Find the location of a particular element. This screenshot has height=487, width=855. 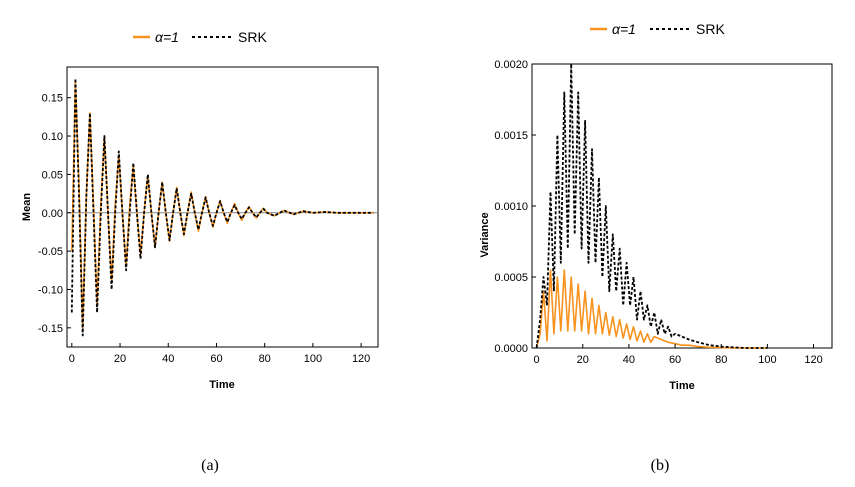

y-tick-label: 0.05 is located at coordinates (52, 175).